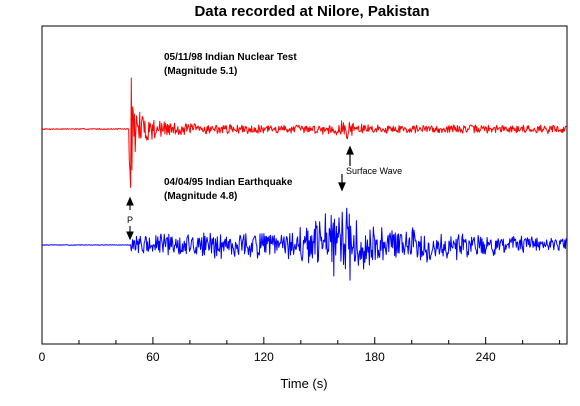 The image size is (580, 406). I want to click on quake-peak-annotation, so click(342, 183).